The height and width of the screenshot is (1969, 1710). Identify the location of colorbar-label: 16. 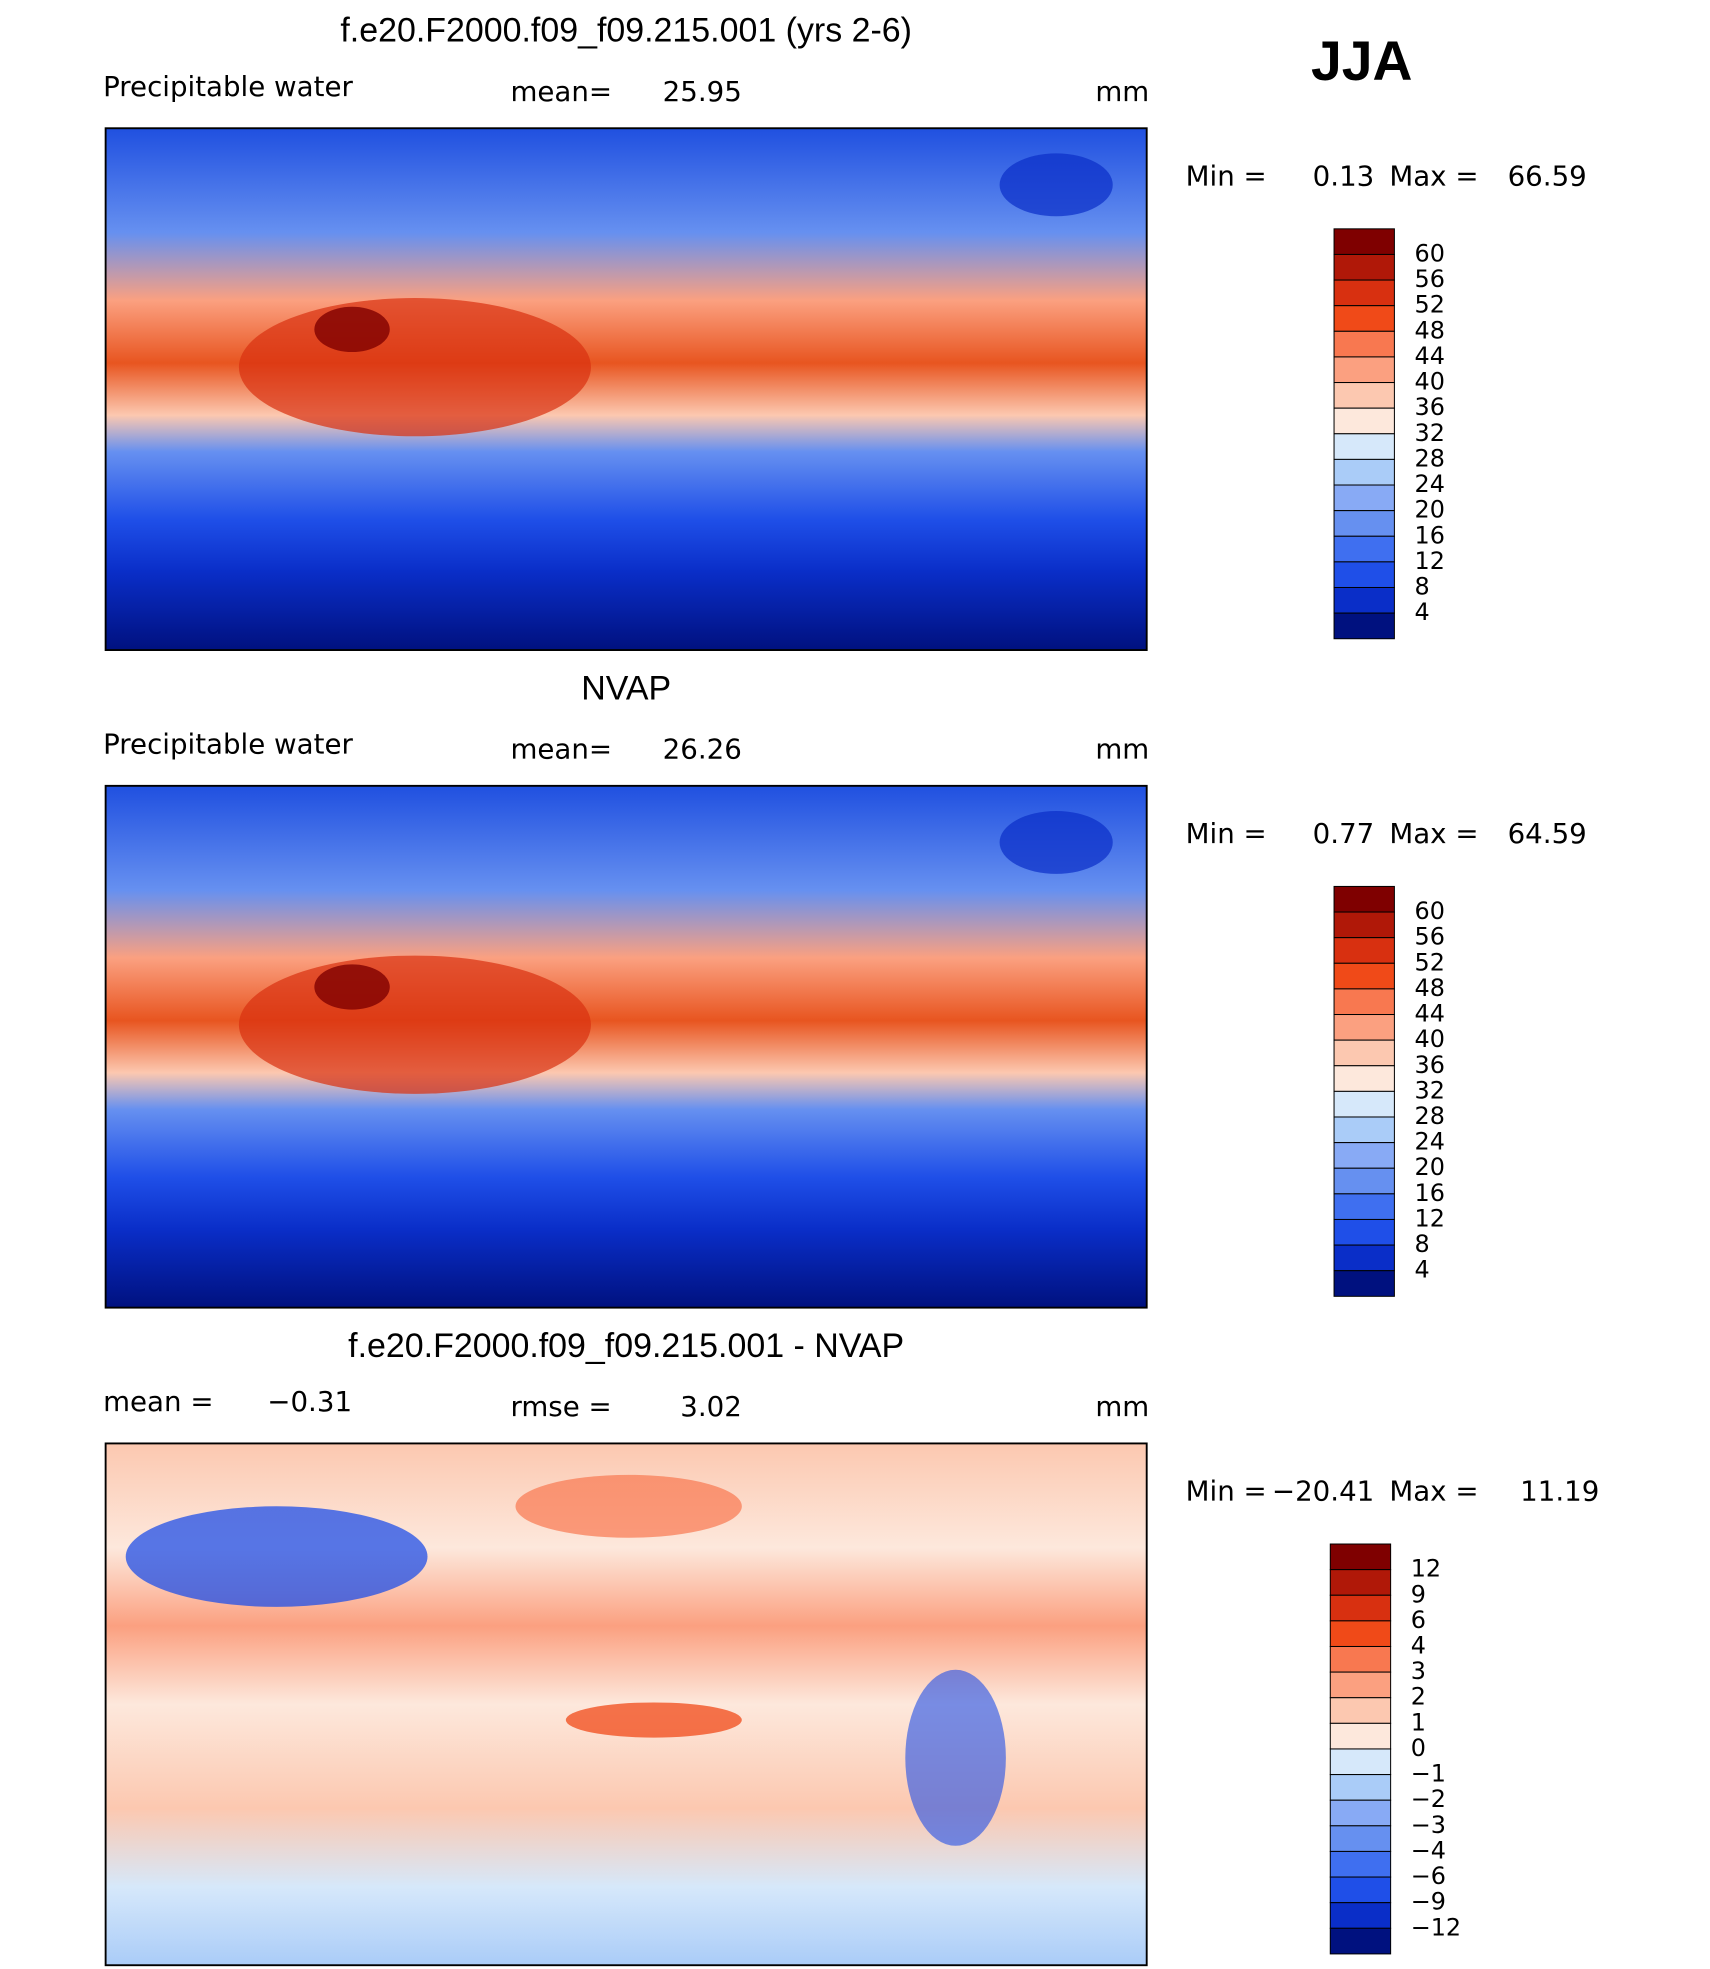
(1430, 1193).